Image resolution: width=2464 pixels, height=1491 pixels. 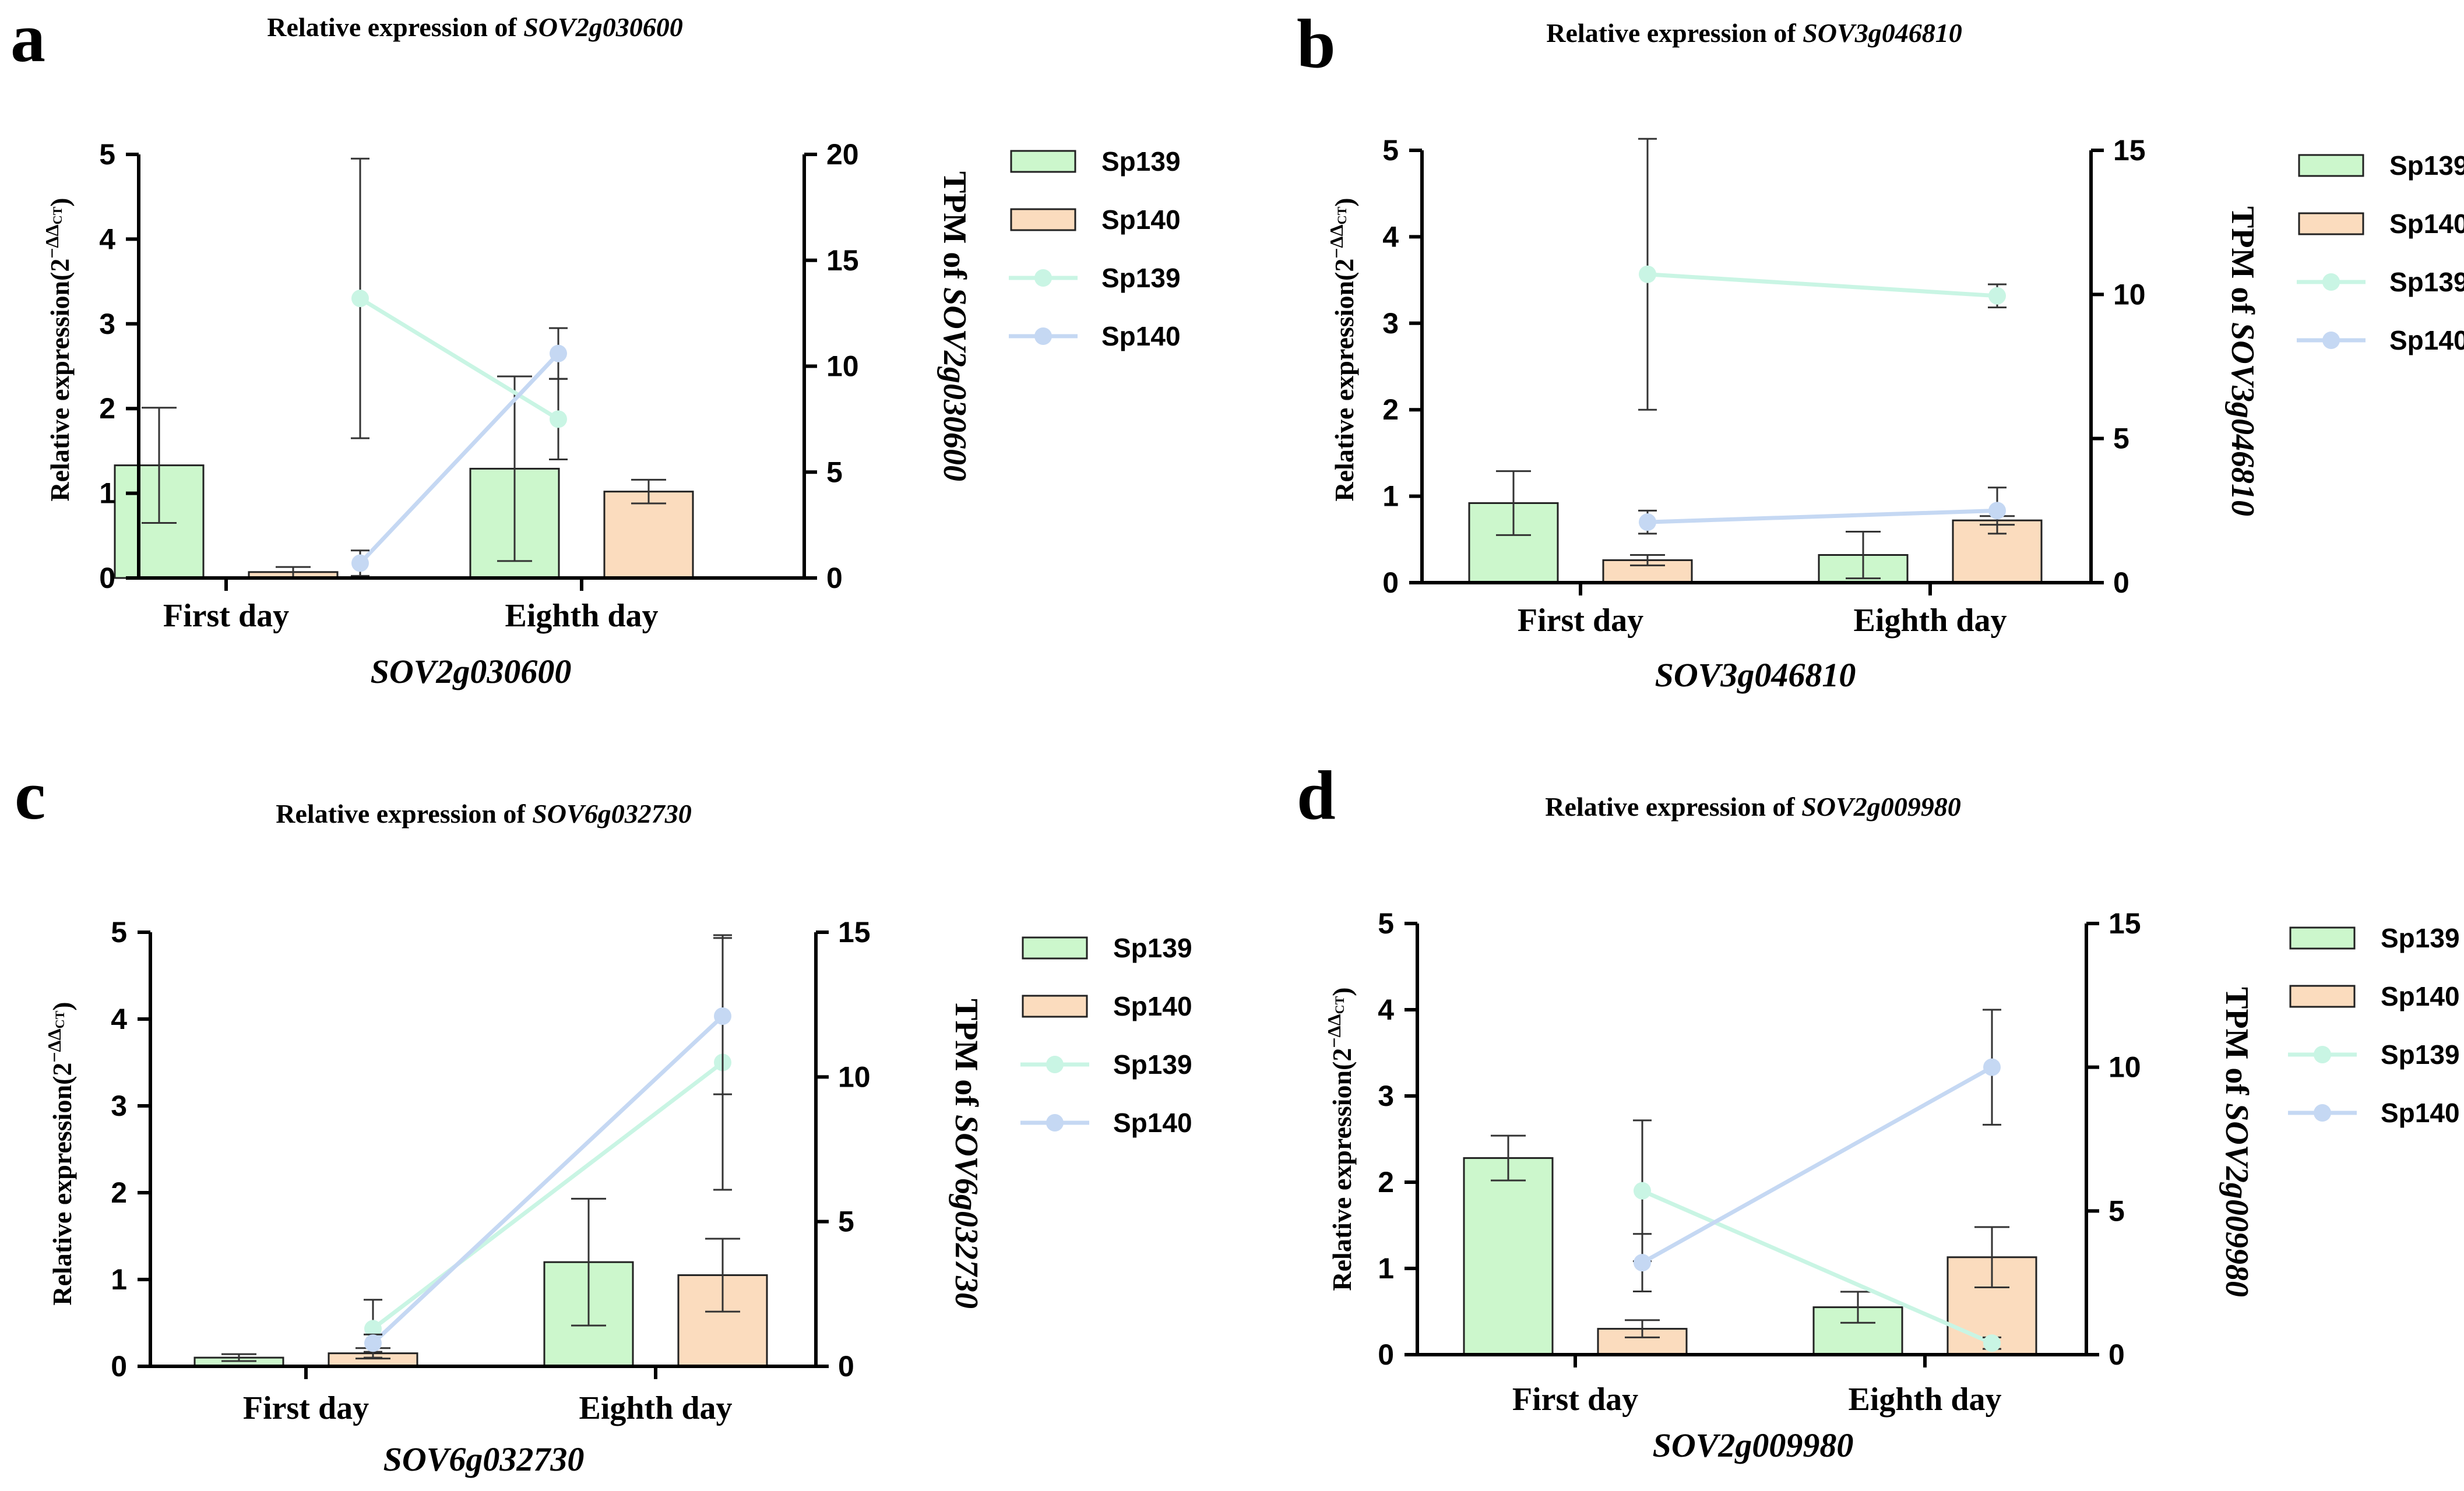 What do you see at coordinates (1316, 795) in the screenshot?
I see `panel-letter: d` at bounding box center [1316, 795].